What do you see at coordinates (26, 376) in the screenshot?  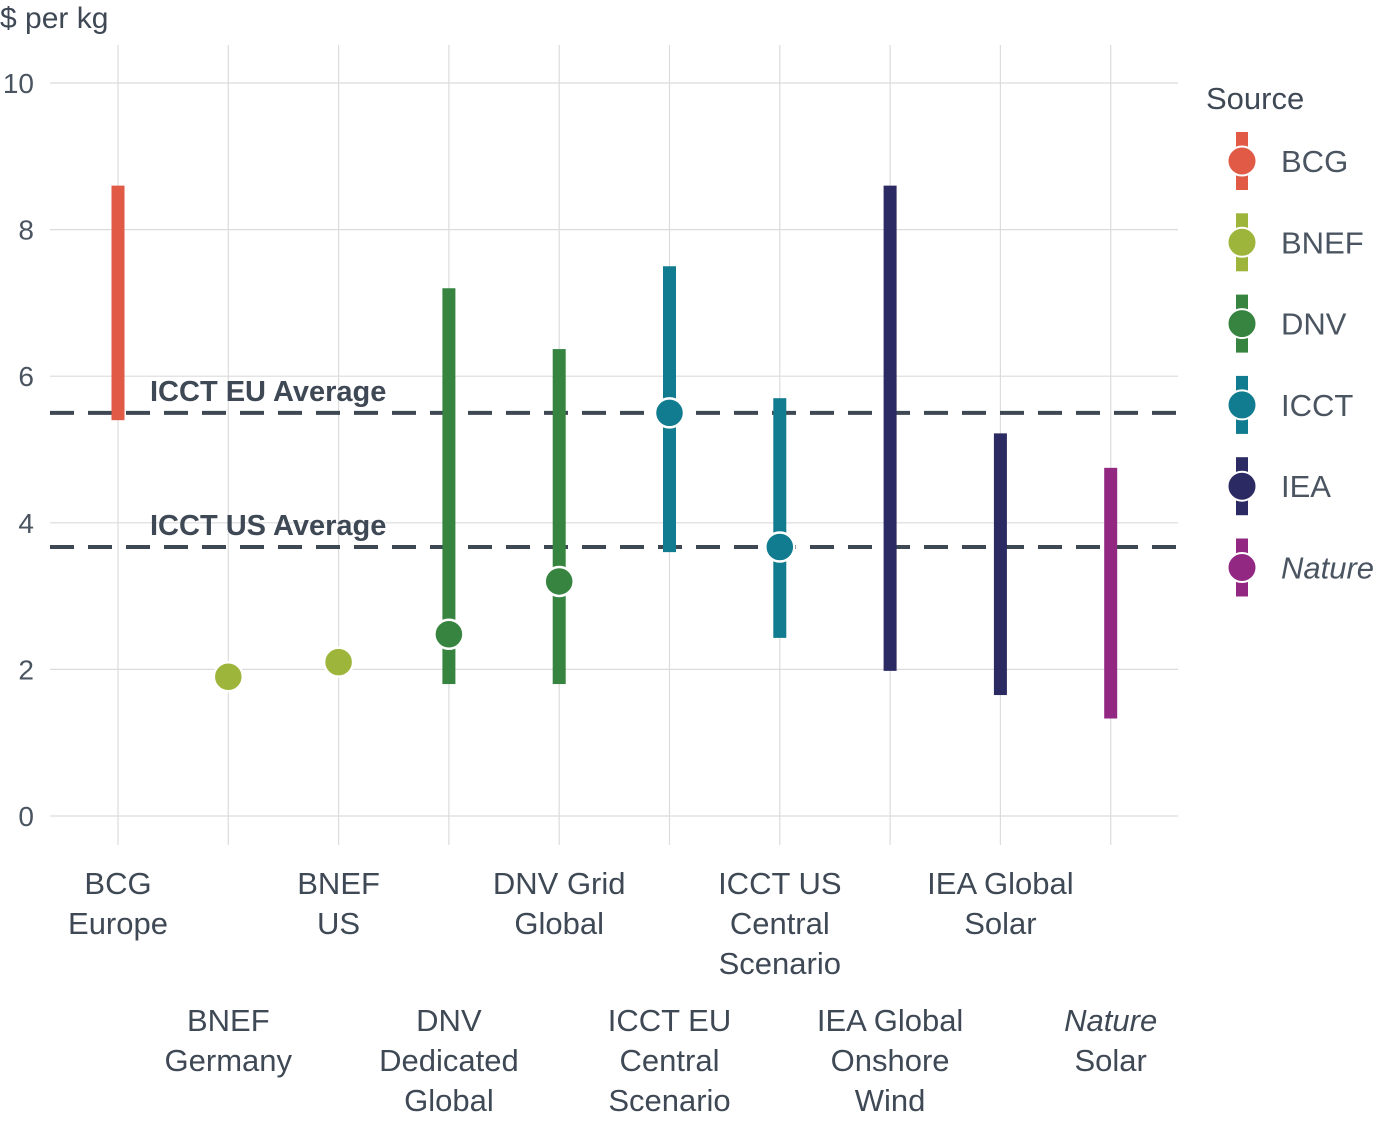 I see `y-tick-label: 6` at bounding box center [26, 376].